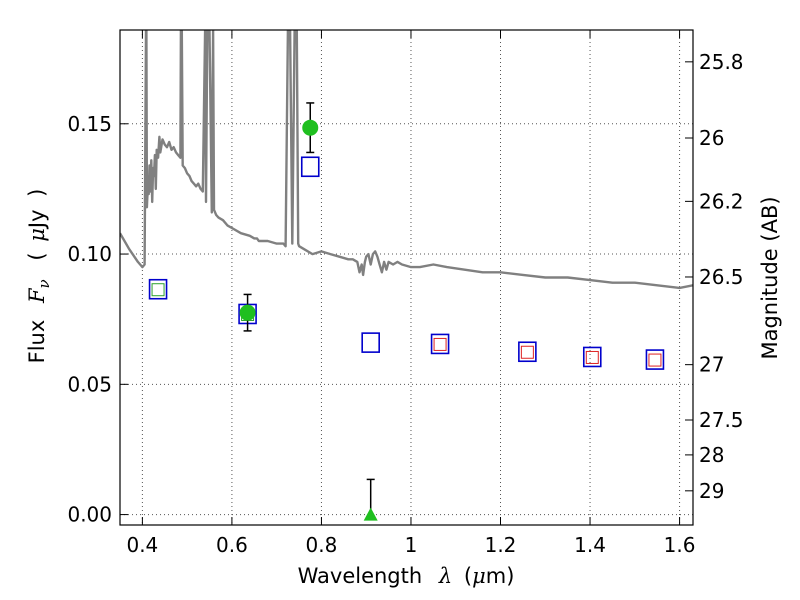  What do you see at coordinates (44, 283) in the screenshot?
I see `y-axis-label-subscript: ν` at bounding box center [44, 283].